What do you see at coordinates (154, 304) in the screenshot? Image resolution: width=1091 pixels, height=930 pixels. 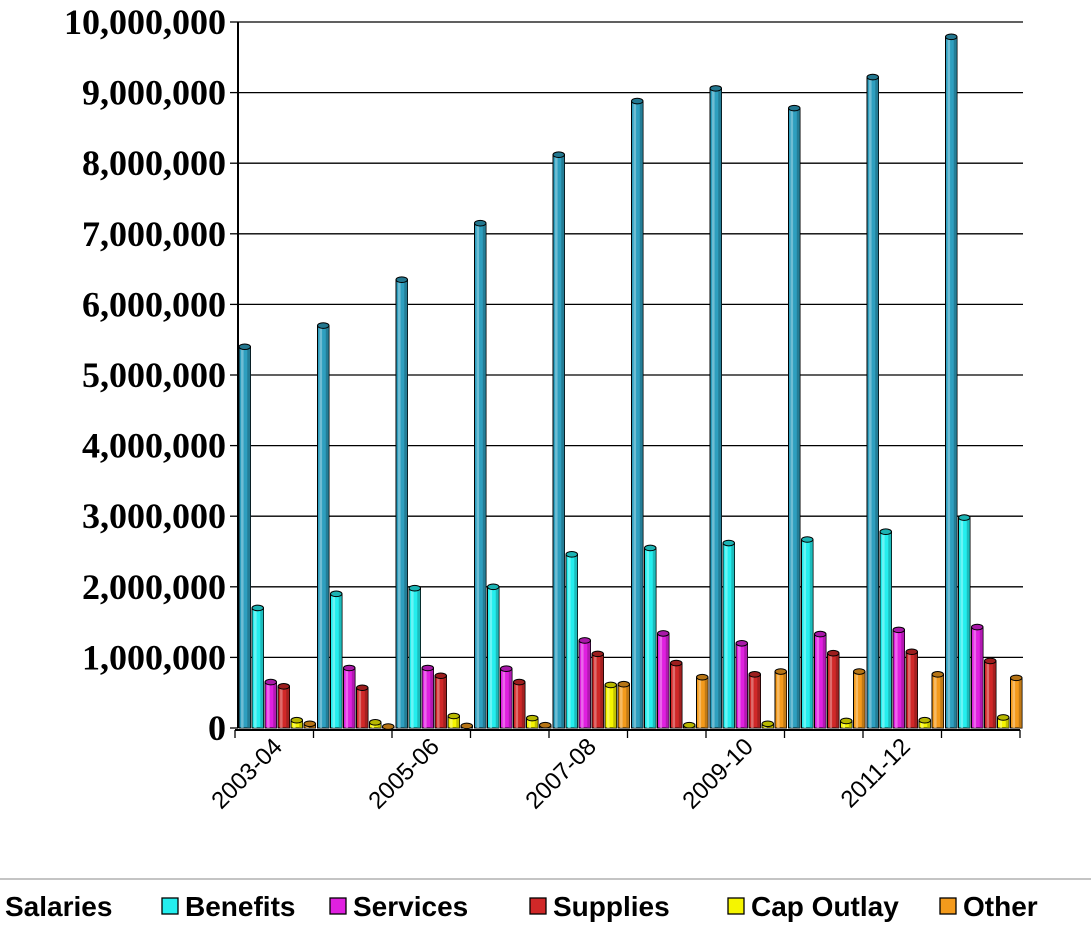 I see `y-tick-label: 6,000,000` at bounding box center [154, 304].